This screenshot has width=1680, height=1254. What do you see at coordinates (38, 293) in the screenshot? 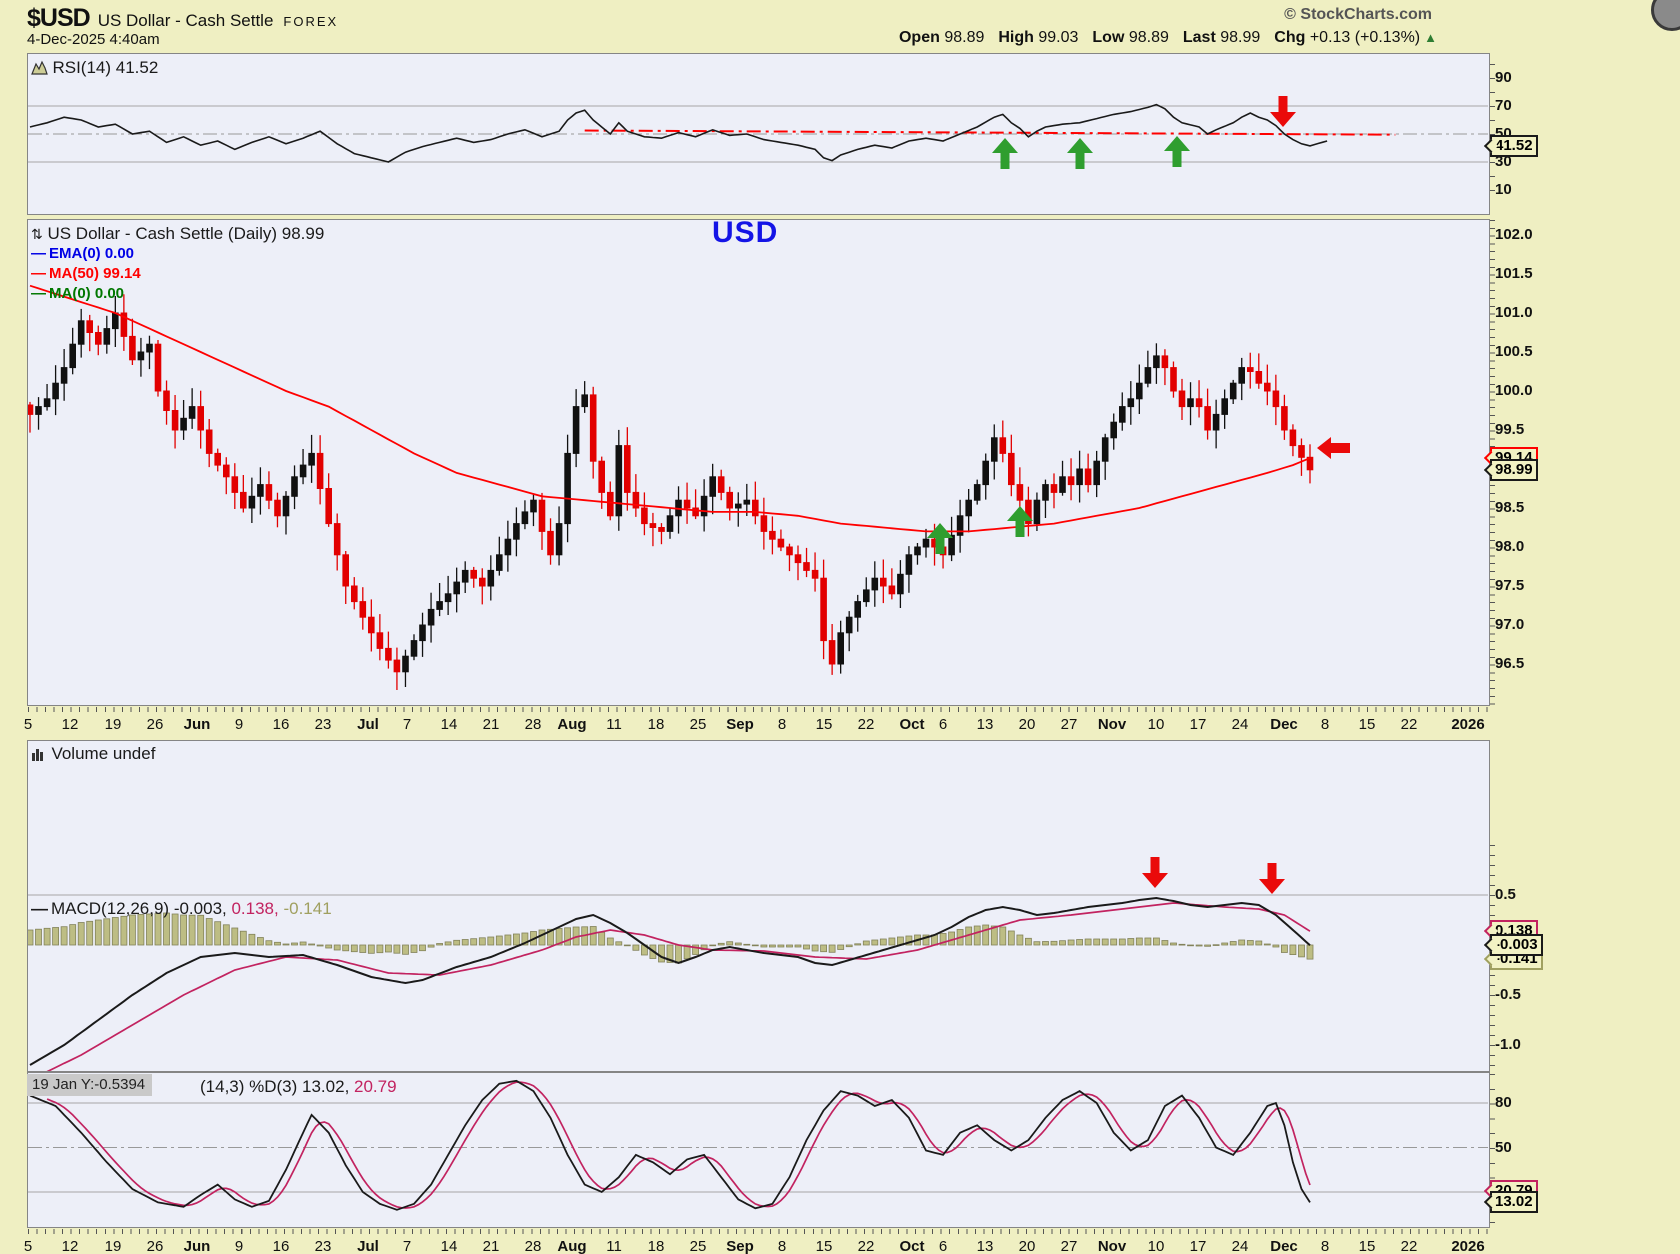
I see `ma0-line-swatch: —` at bounding box center [38, 293].